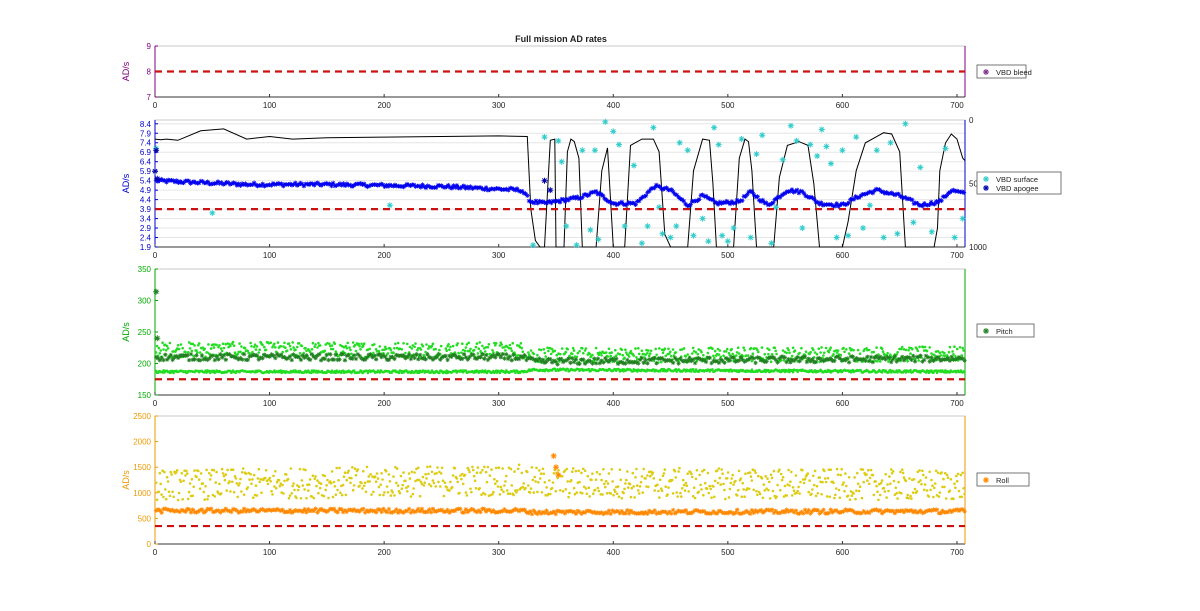  What do you see at coordinates (728, 403) in the screenshot?
I see `x-tick-label: 500` at bounding box center [728, 403].